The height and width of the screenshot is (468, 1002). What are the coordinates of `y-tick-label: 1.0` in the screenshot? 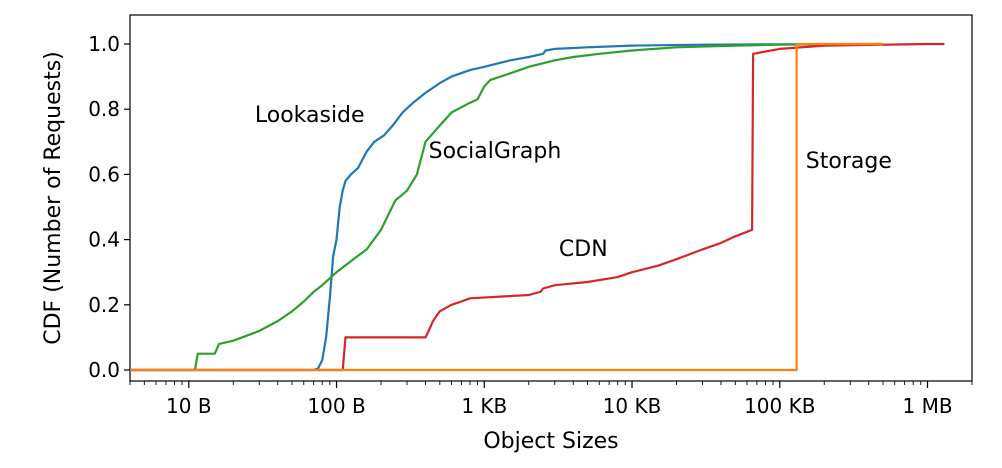 It's located at (104, 44).